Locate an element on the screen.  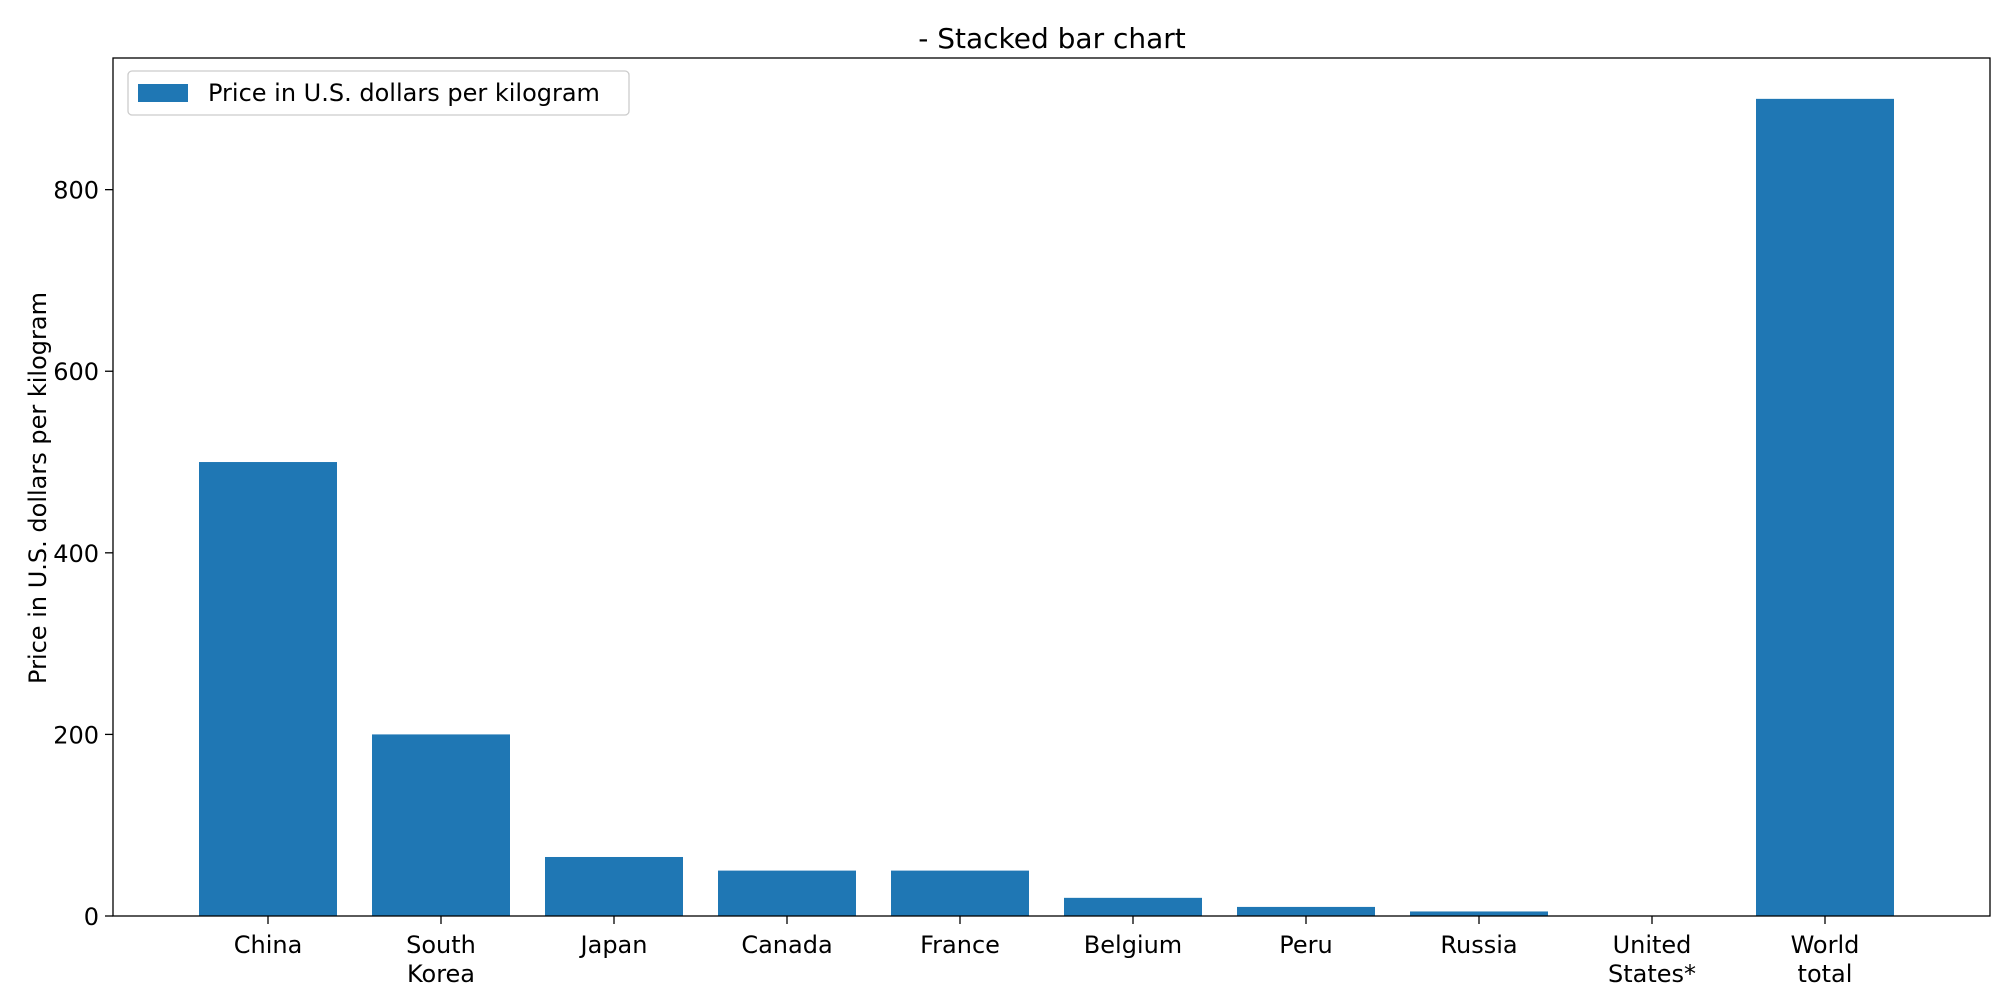
x-tick-label-line: Japan is located at coordinates (613, 945).